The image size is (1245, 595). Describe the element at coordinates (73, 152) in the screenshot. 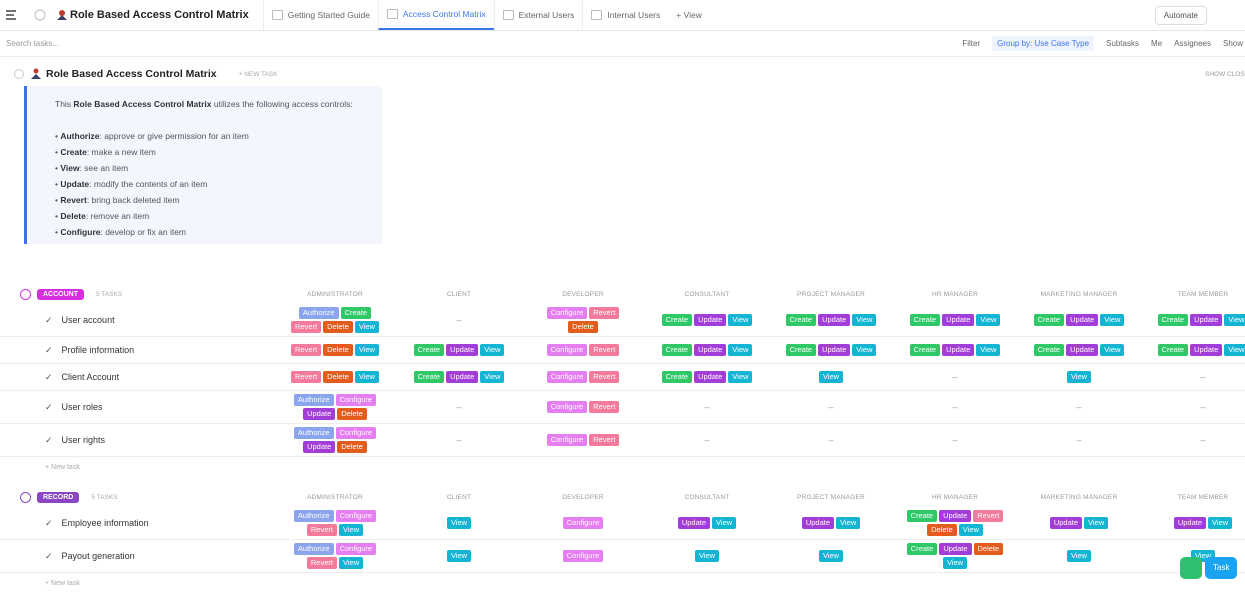

I see `access-term: Create` at that location.